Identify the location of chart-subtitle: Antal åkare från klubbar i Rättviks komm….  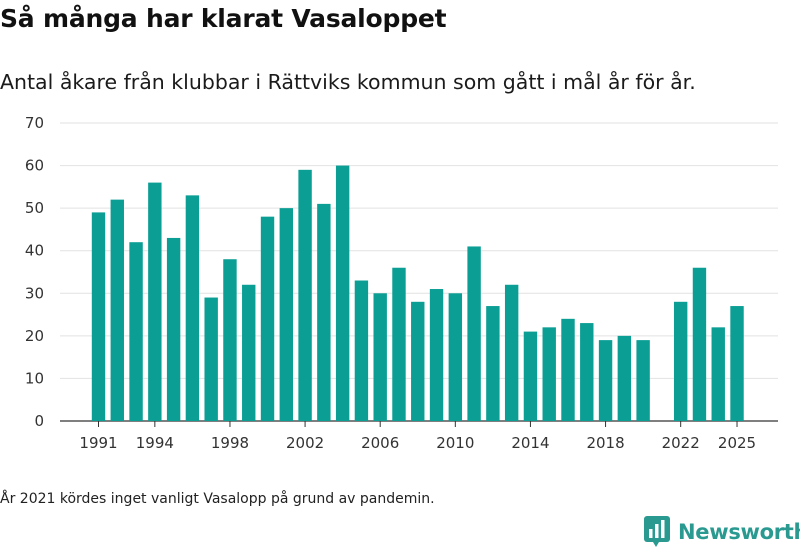
(348, 82).